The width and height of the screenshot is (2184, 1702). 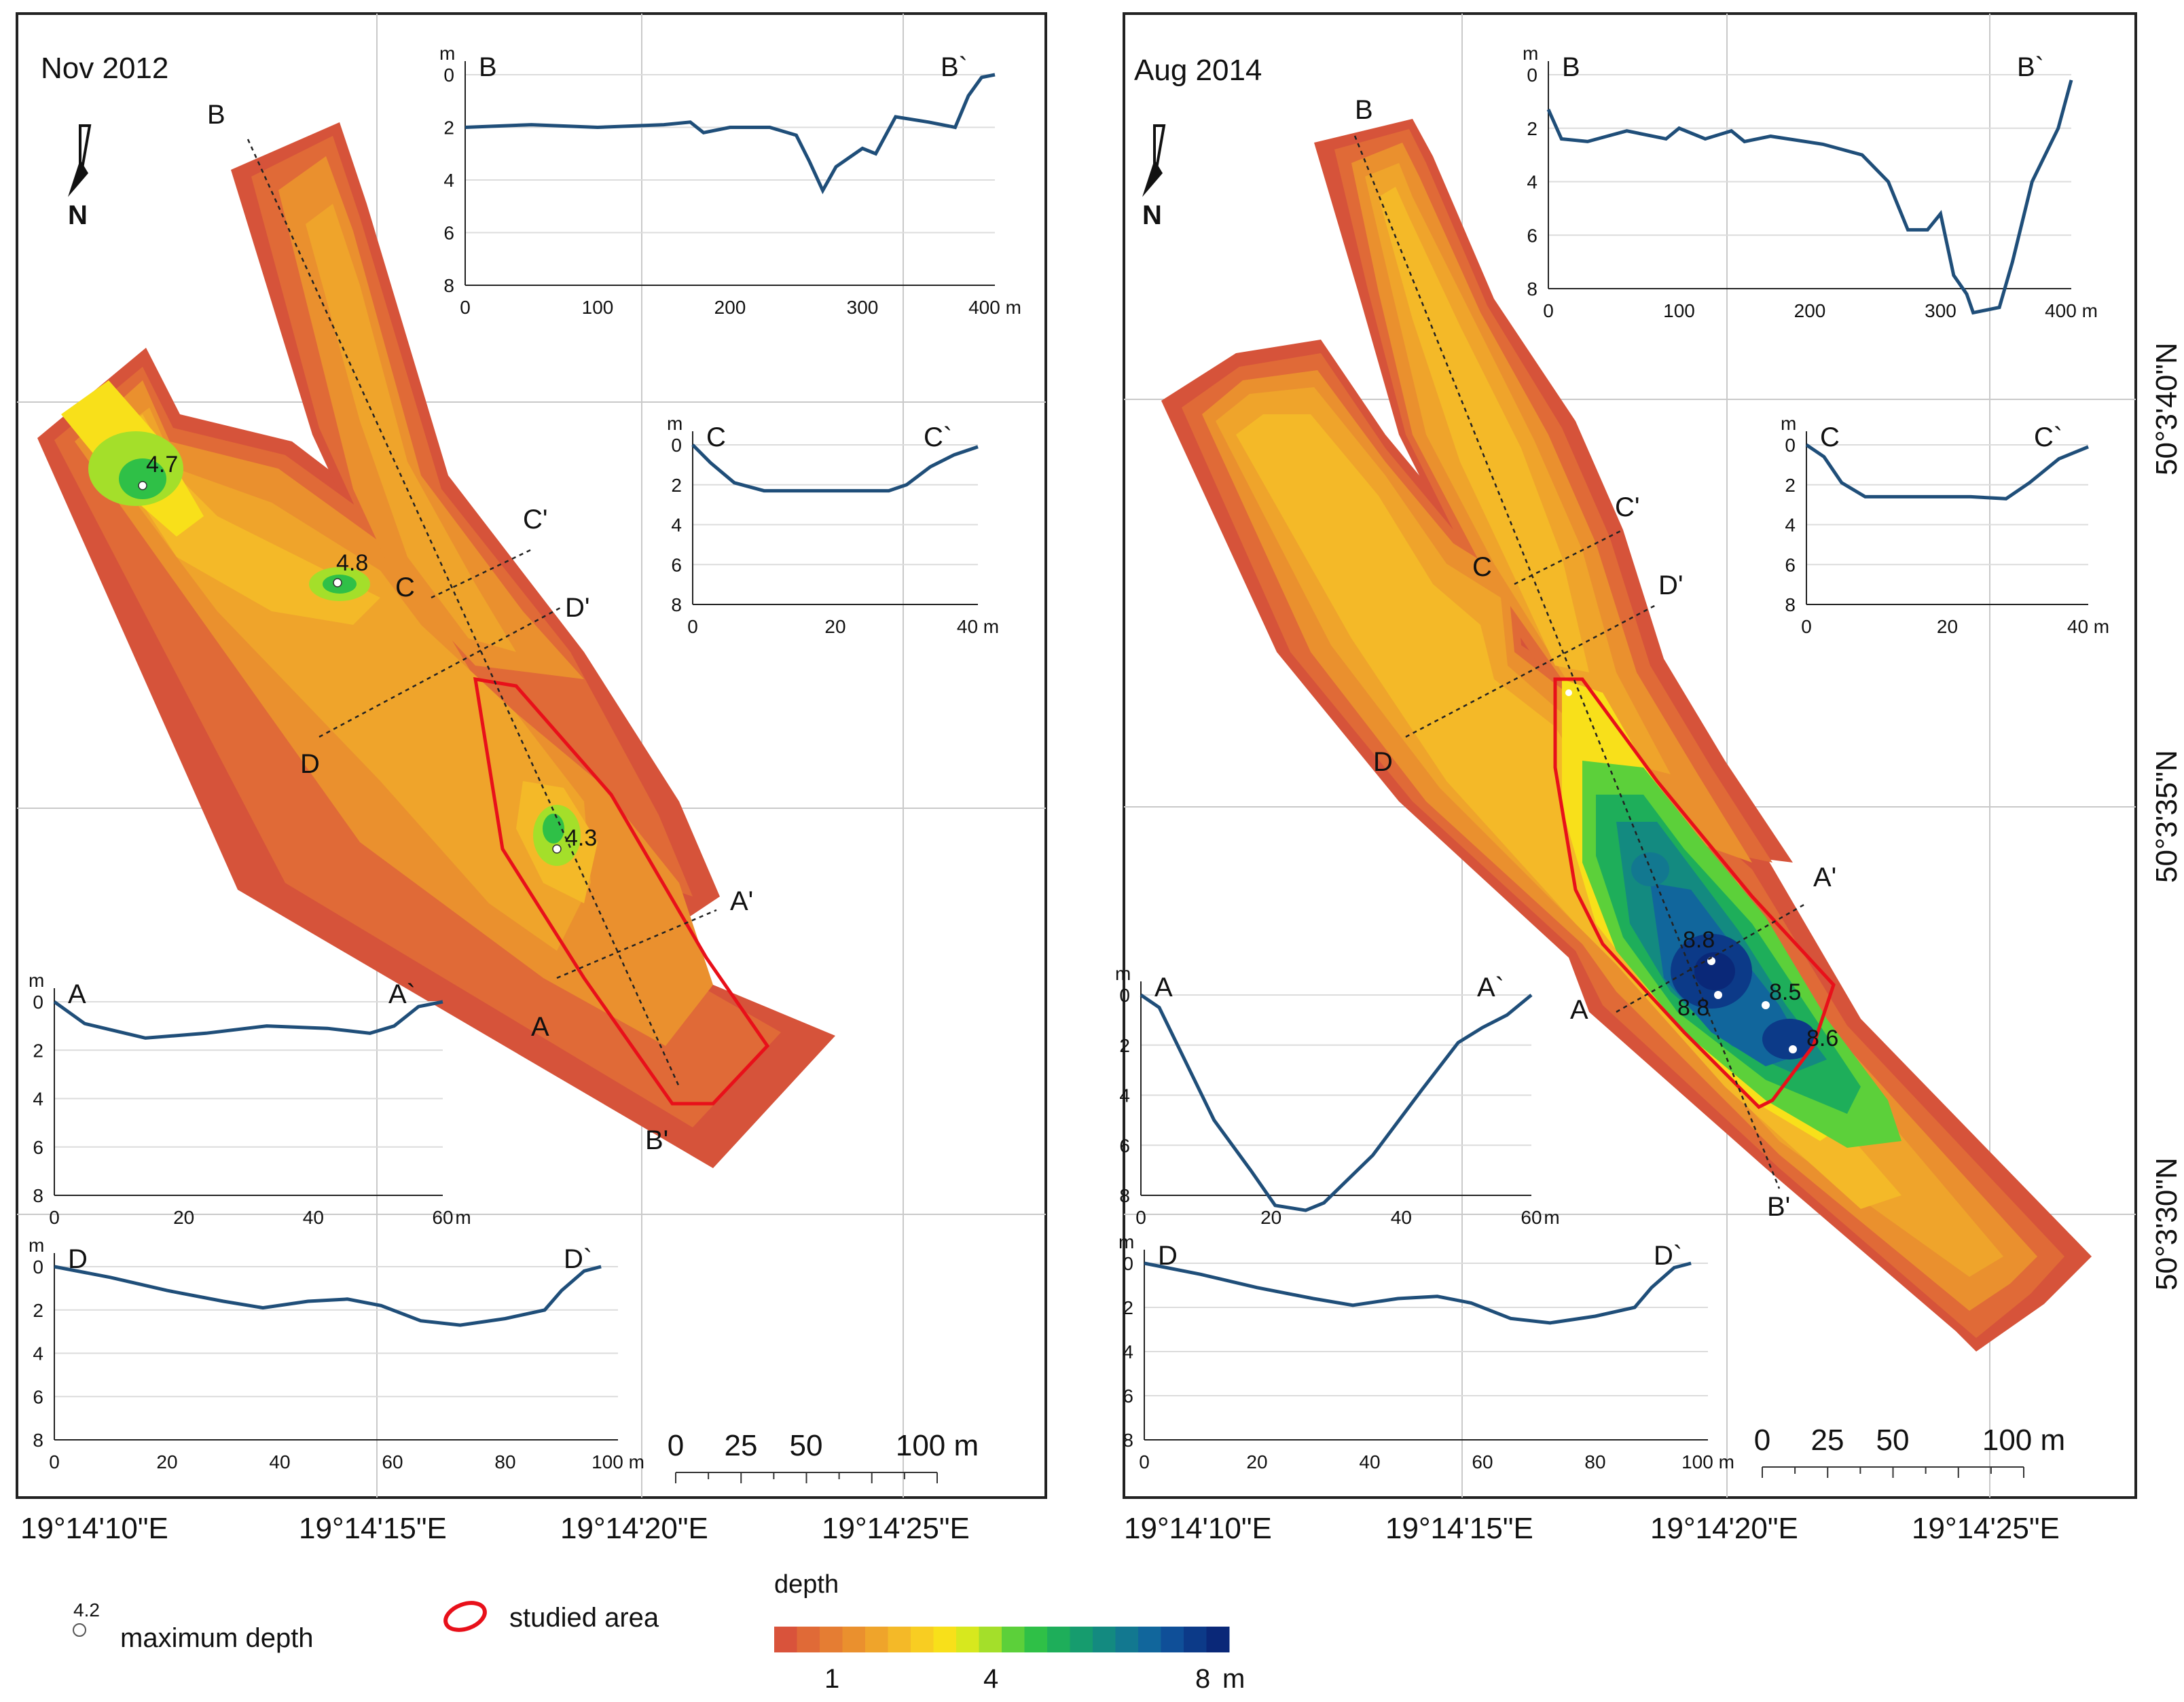 I want to click on max-depth-value: 8.8, so click(x=1699, y=940).